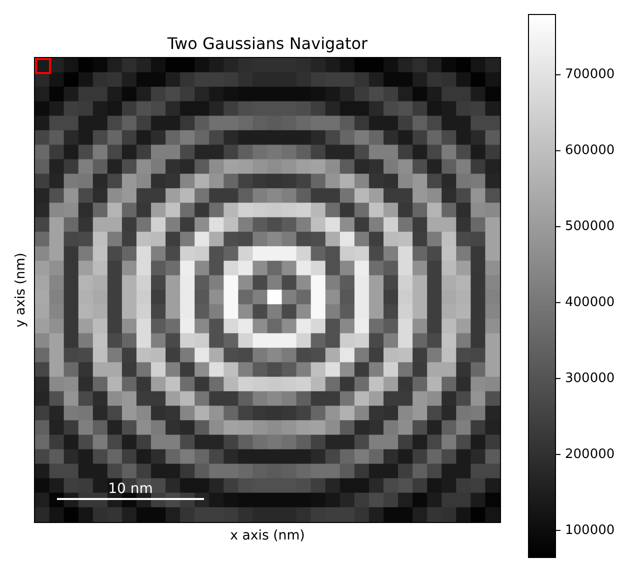 The image size is (640, 581). Describe the element at coordinates (590, 530) in the screenshot. I see `color-bar-label: 100000` at that location.